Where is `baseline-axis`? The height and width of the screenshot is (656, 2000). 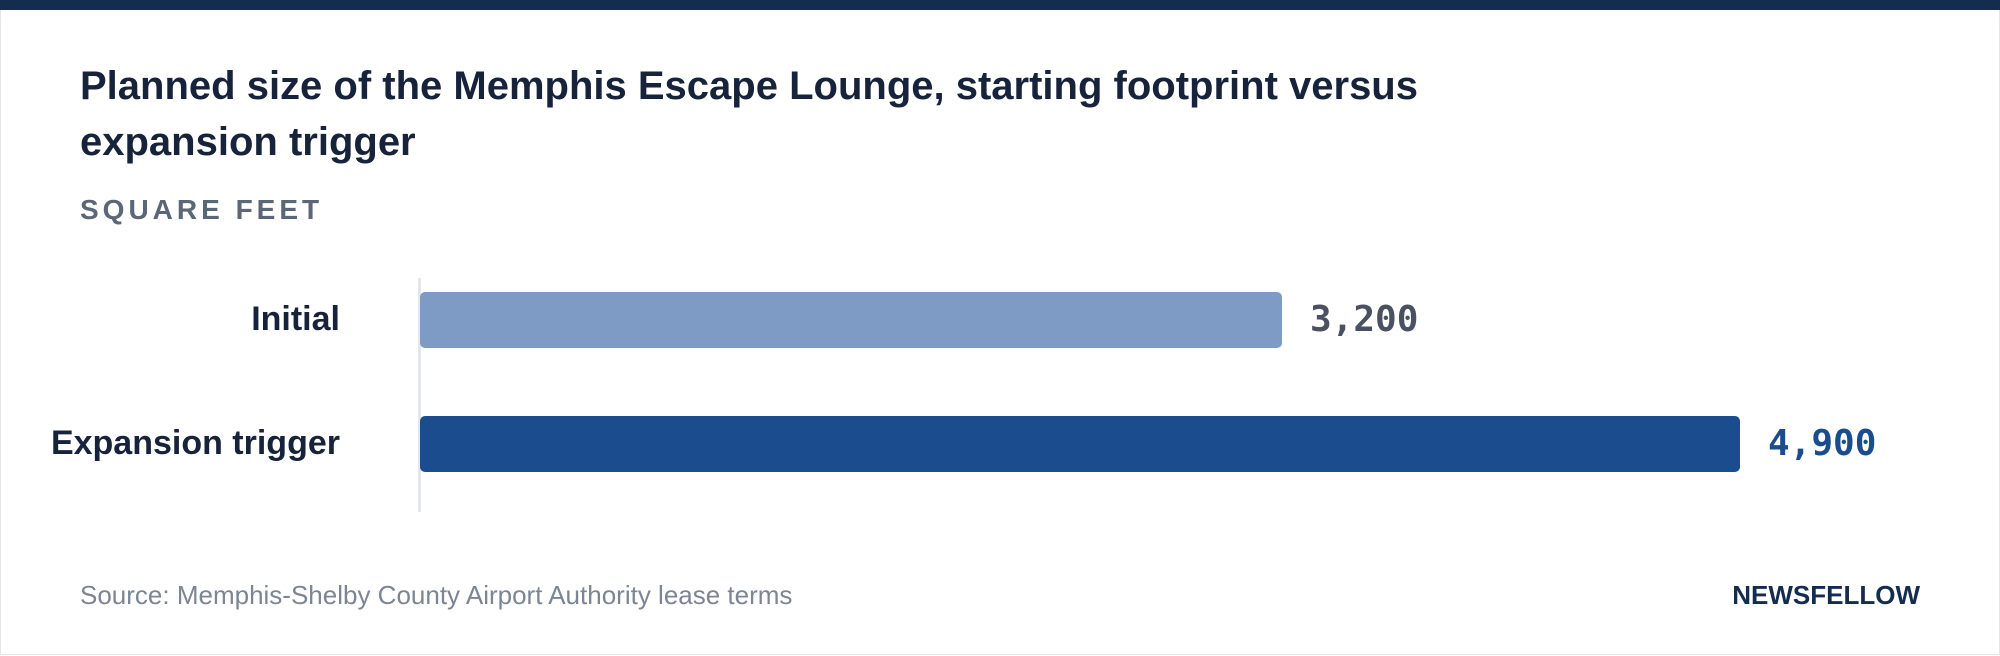
baseline-axis is located at coordinates (419, 395).